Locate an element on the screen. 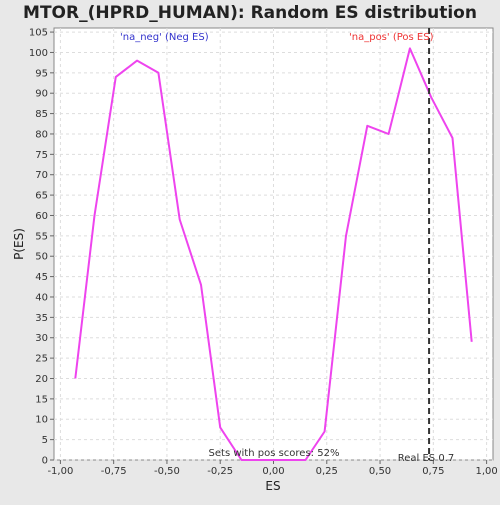  y-tick-label: 95 is located at coordinates (41, 73).